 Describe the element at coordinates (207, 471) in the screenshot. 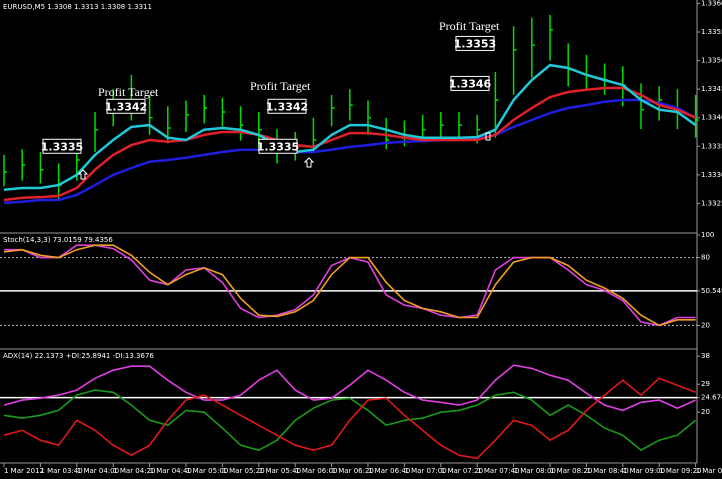

I see `x-tick-label: 1 Mar 05:00` at that location.